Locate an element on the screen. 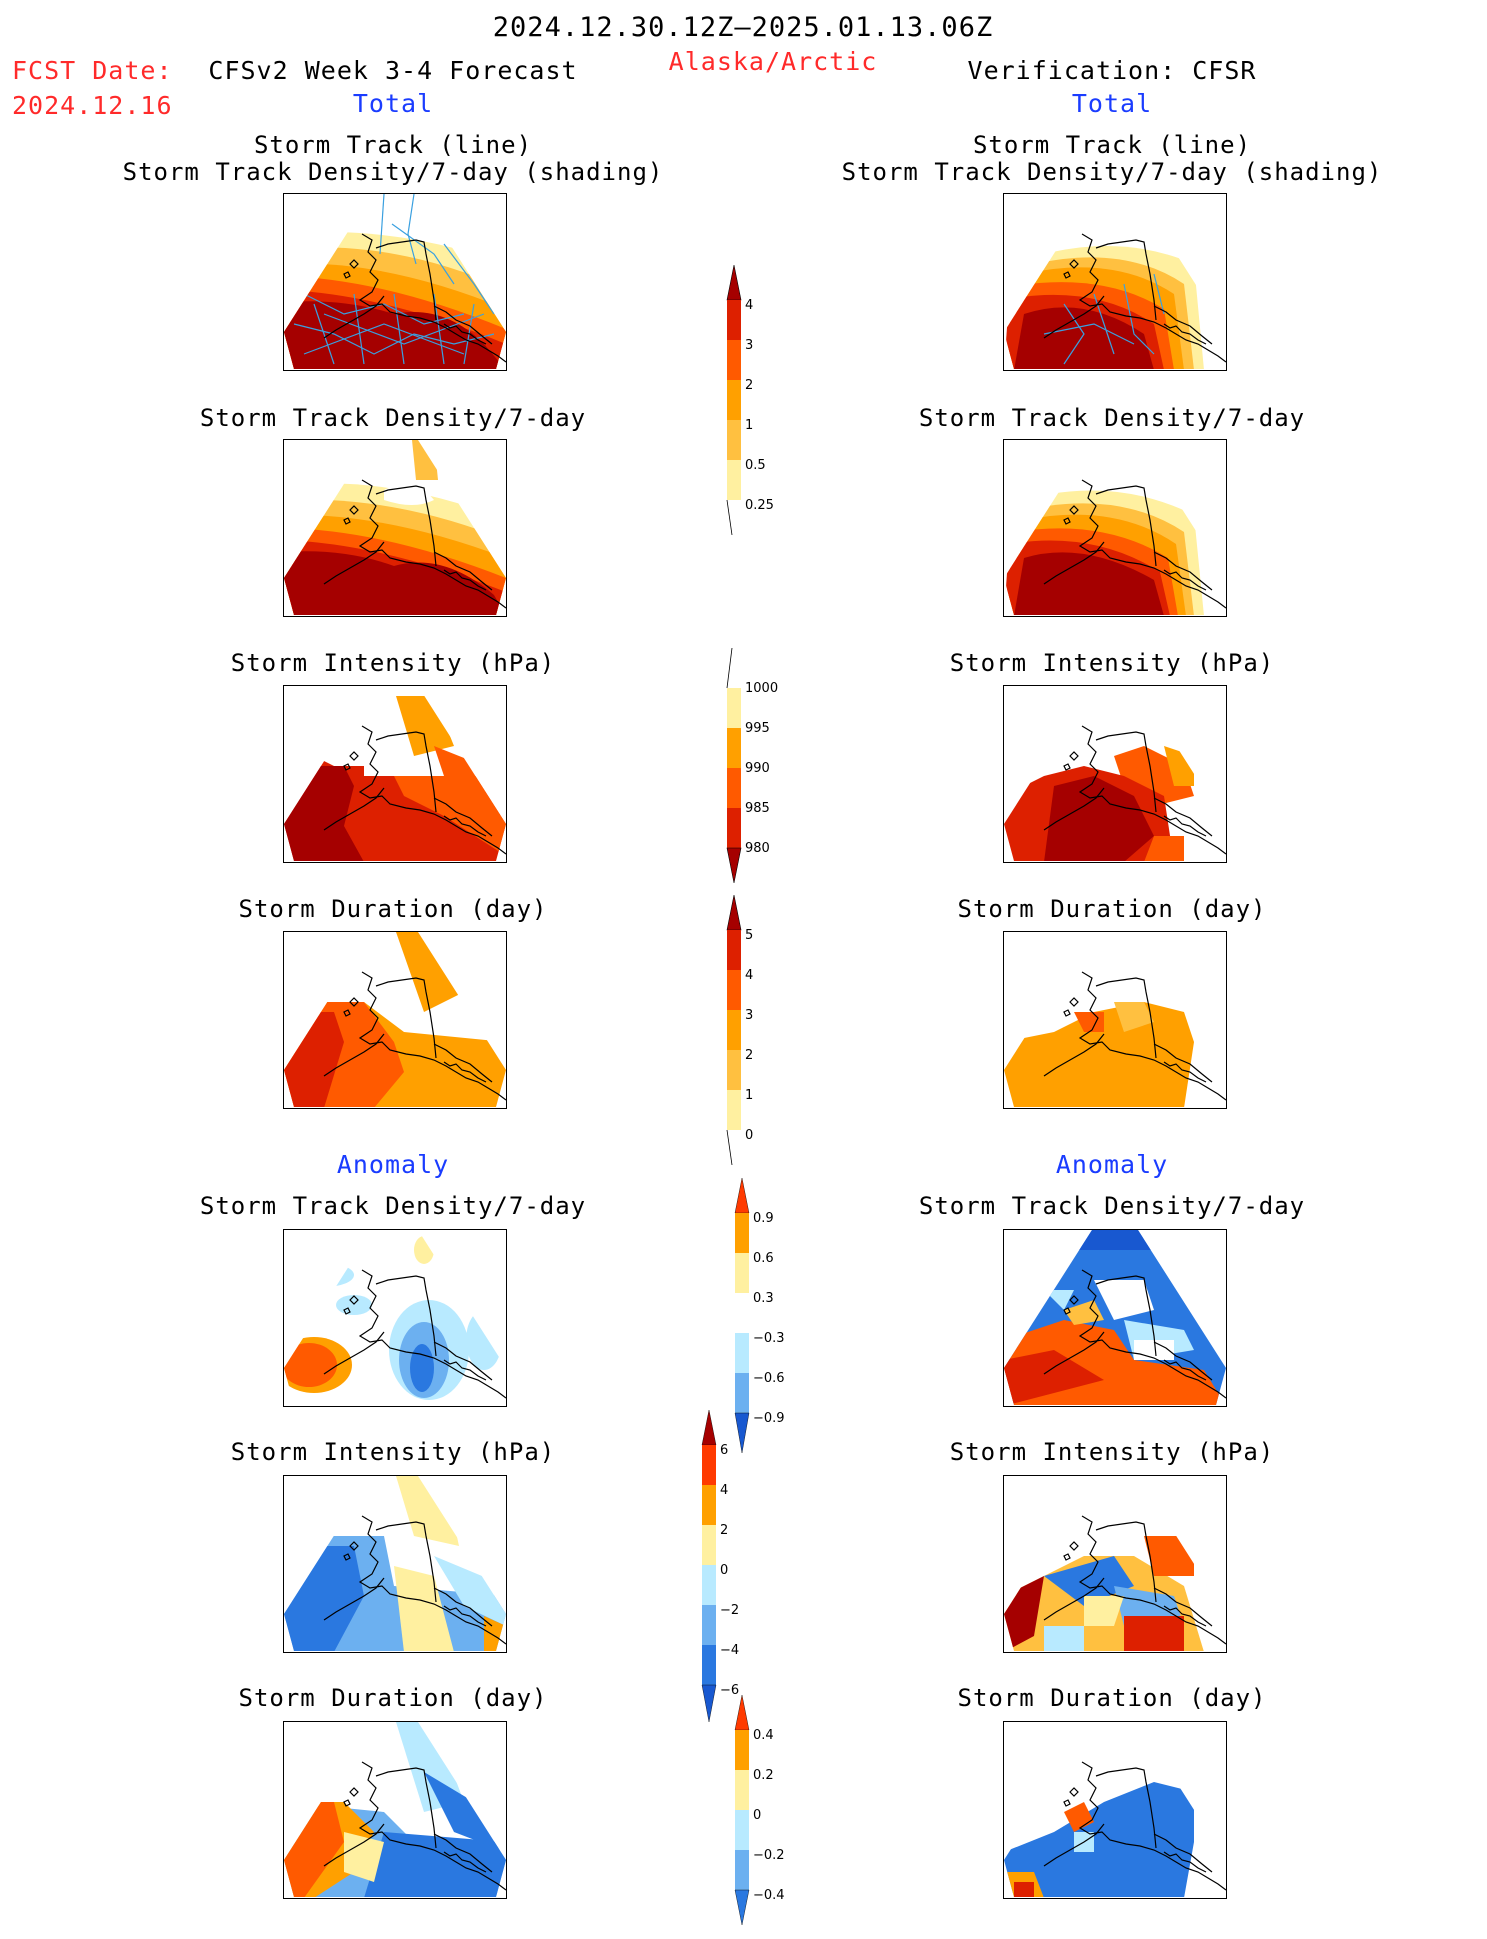 The image size is (1487, 1939). cbl-duration-1: 1 is located at coordinates (749, 1095).